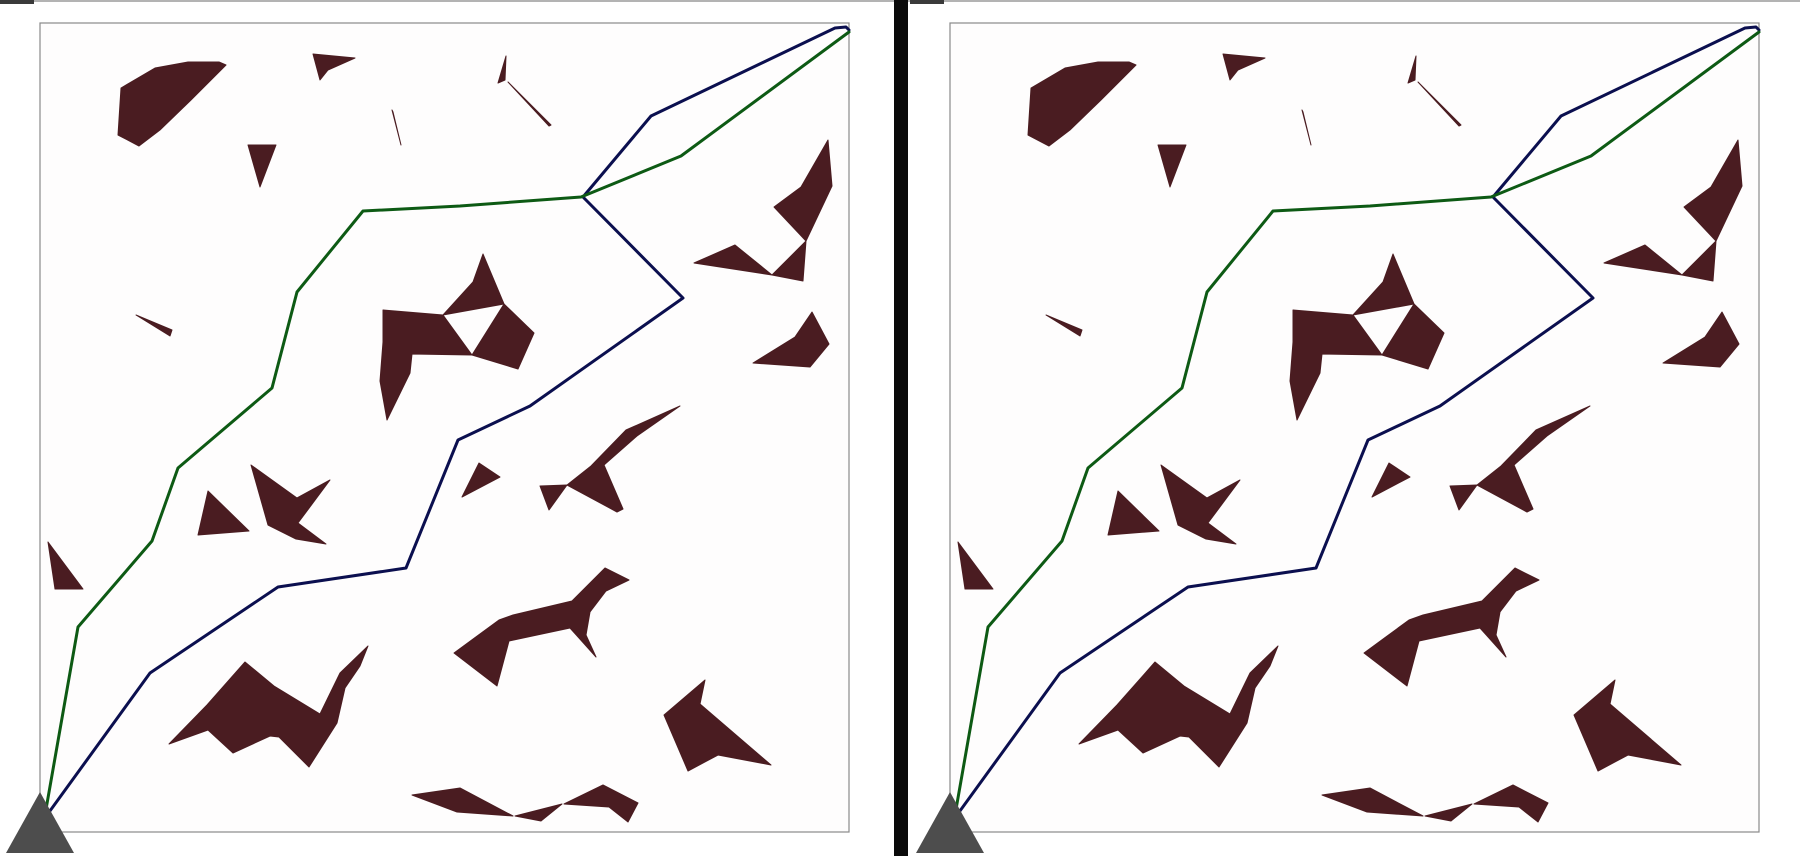  Describe the element at coordinates (927, 2) in the screenshot. I see `corner-mark-right` at that location.